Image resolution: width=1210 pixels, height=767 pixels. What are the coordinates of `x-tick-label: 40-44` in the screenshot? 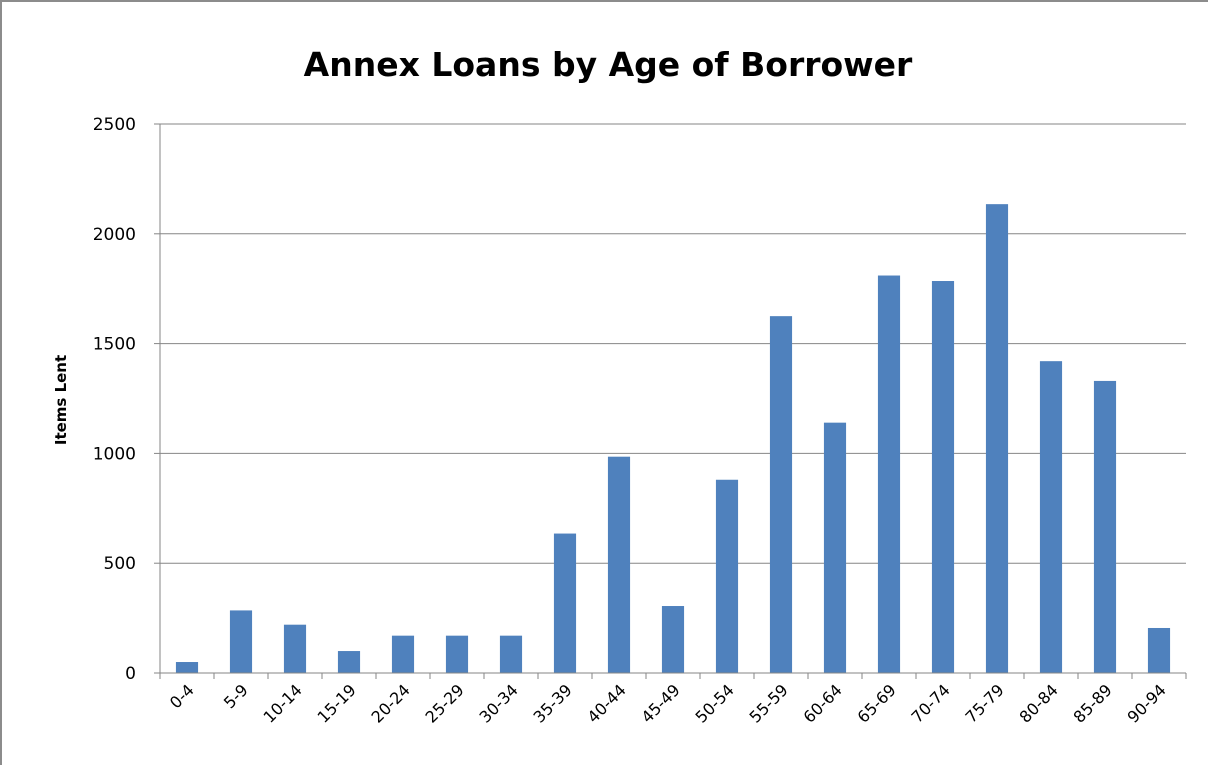 It's located at (607, 703).